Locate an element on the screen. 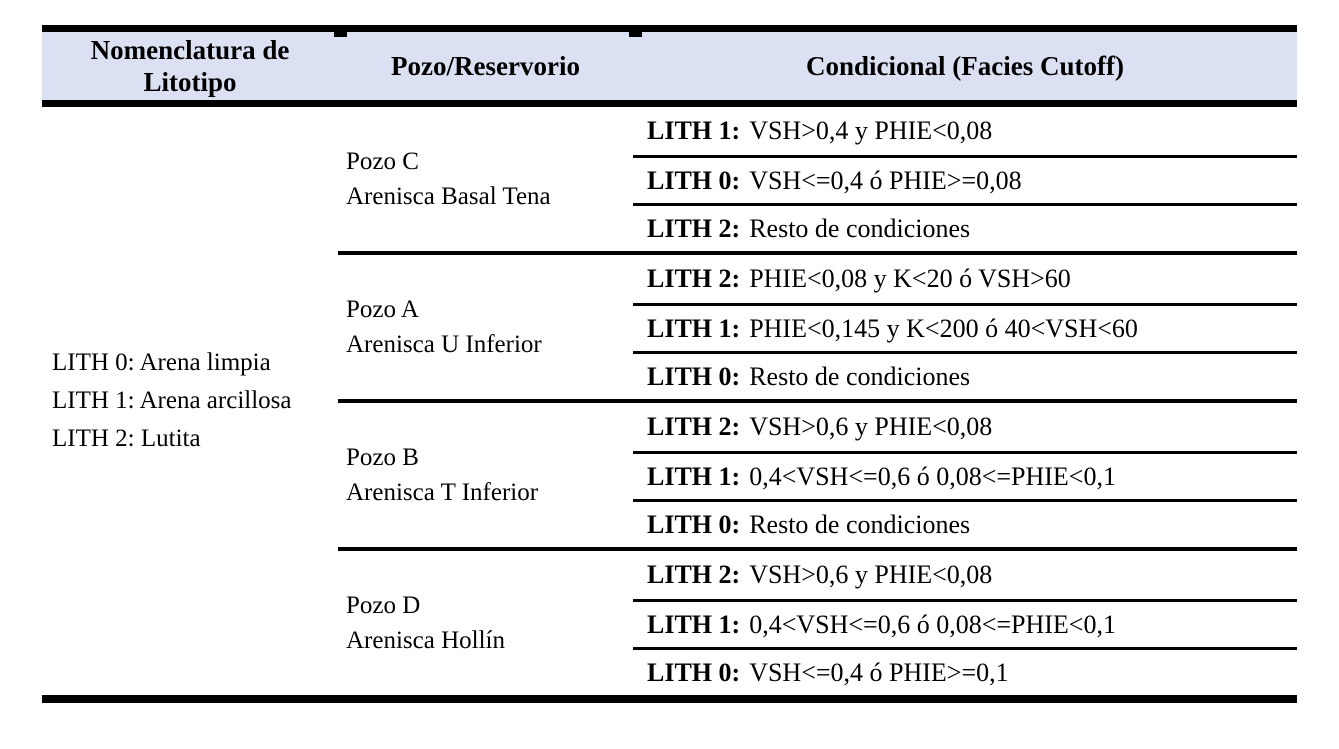 The width and height of the screenshot is (1339, 749). well-name: Pozo B is located at coordinates (382, 457).